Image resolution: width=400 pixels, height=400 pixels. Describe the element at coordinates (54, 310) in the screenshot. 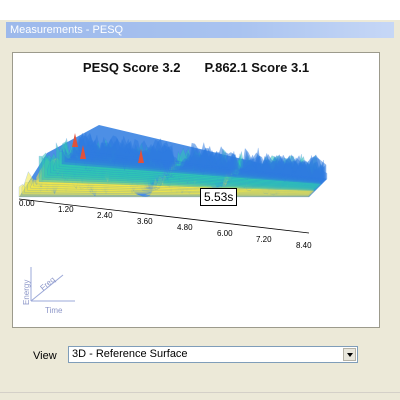

I see `time-axis-label: Time` at that location.